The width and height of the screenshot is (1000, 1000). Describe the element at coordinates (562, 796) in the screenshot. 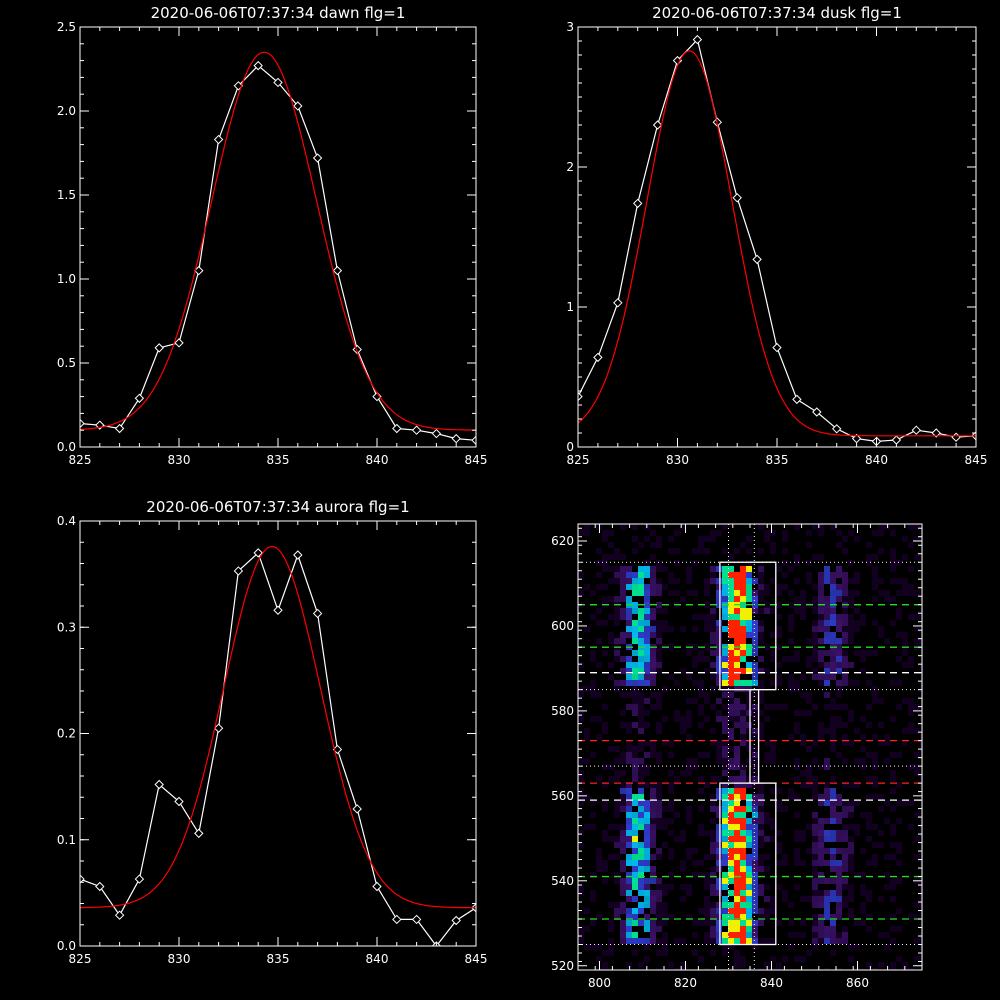

I see `y-tick-label: 560` at that location.